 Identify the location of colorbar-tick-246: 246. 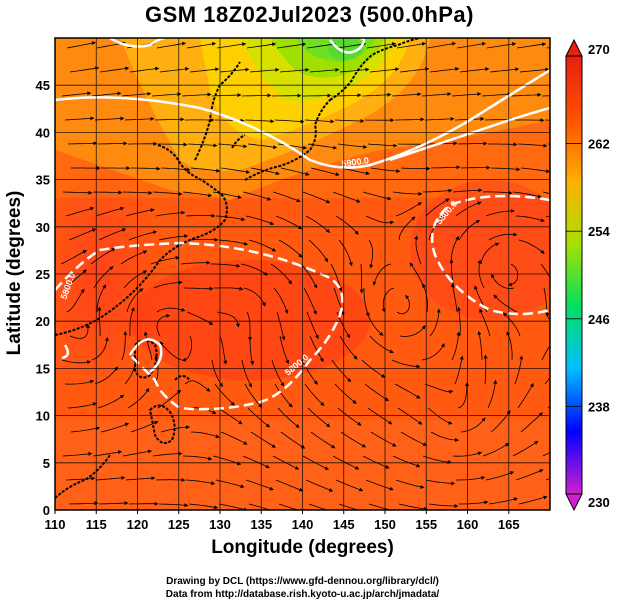
(599, 319).